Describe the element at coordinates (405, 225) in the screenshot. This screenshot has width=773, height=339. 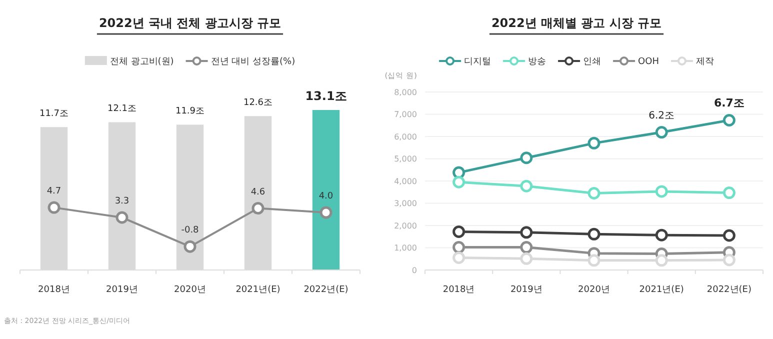
I see `y-tick-label: 2,000` at that location.